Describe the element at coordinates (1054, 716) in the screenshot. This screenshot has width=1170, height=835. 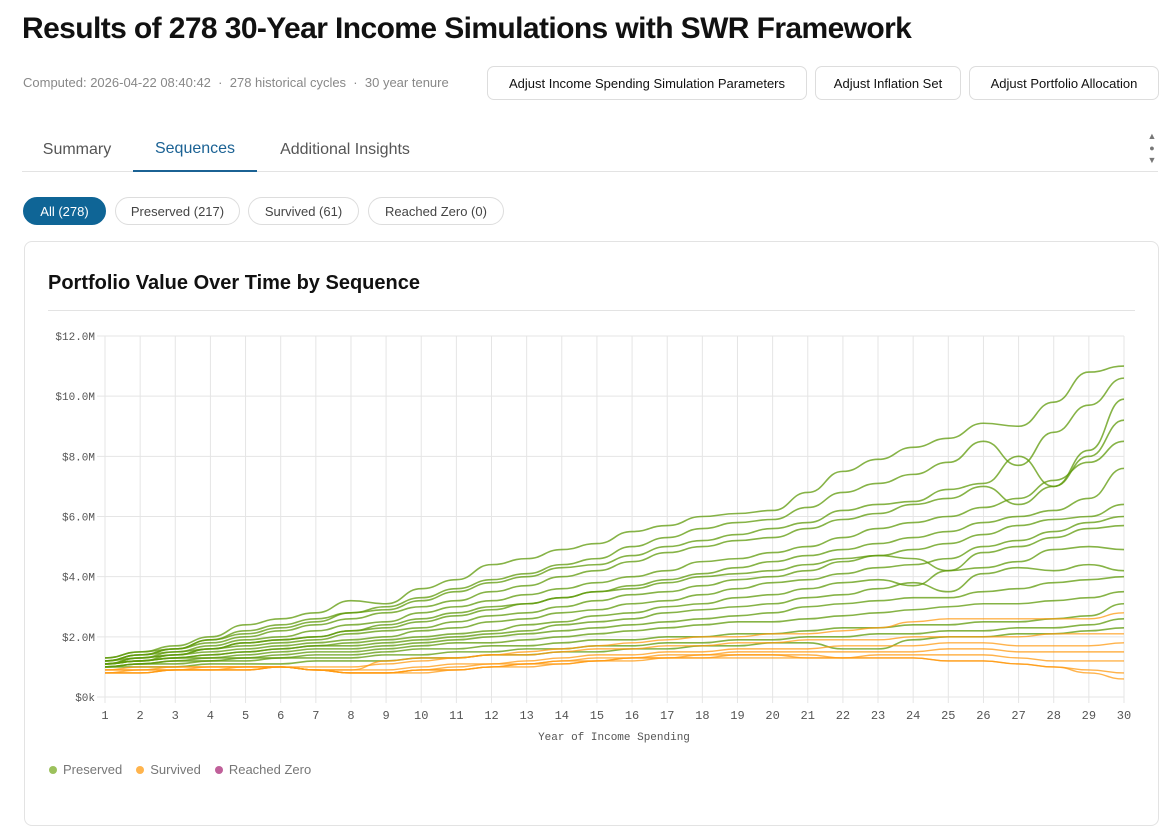
I see `x-tick-label: 28` at that location.